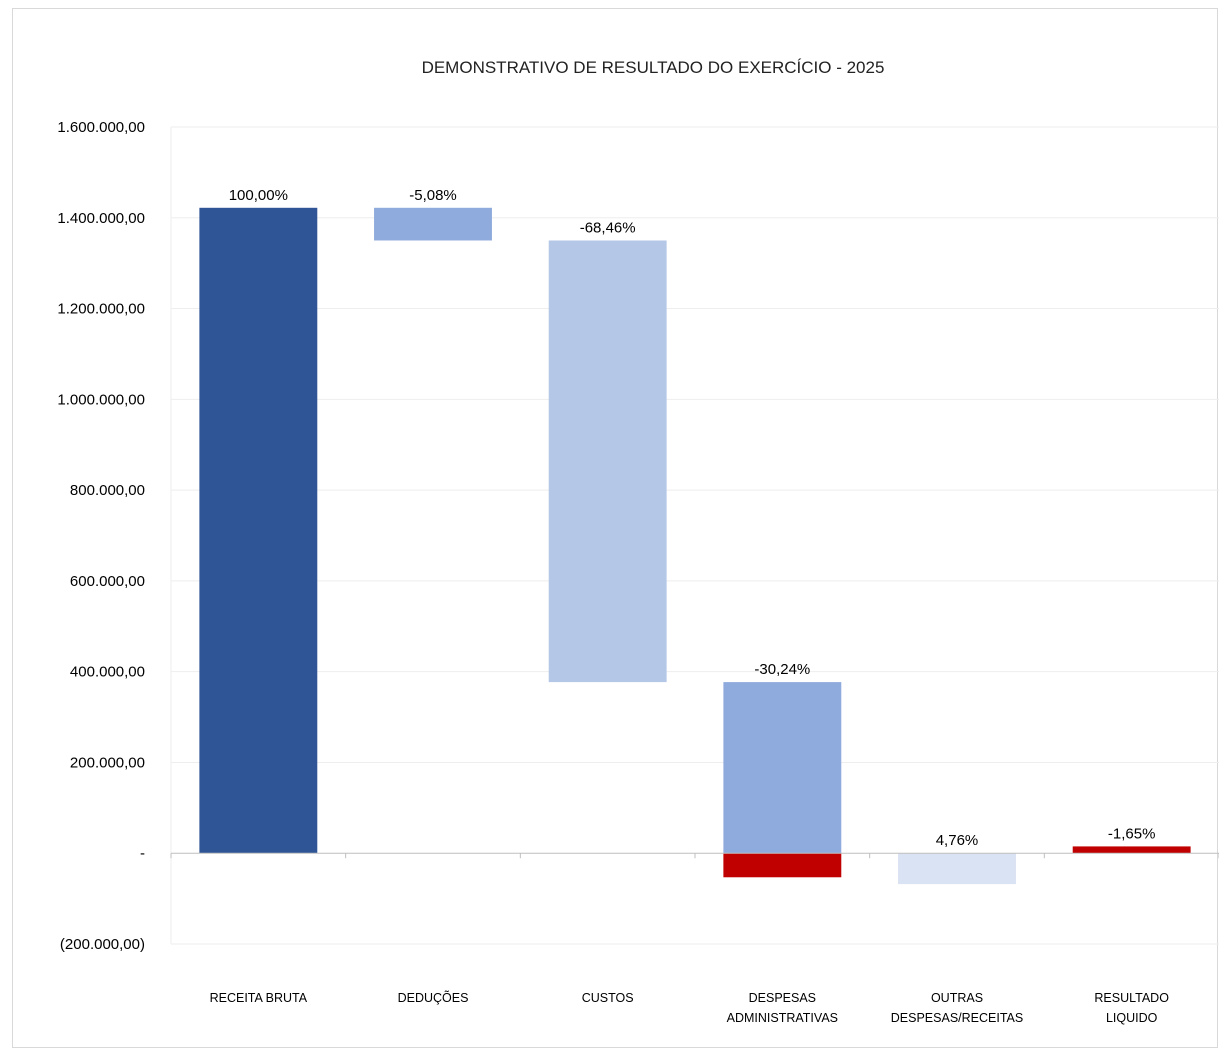 This screenshot has width=1222, height=1051. I want to click on category-label: DEDUÇÕES, so click(433, 997).